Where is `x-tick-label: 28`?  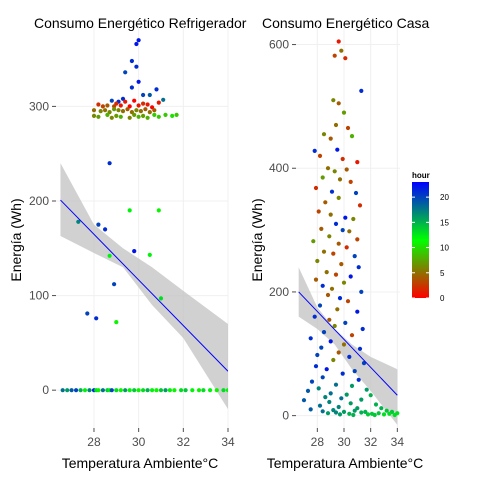
x-tick-label: 28 is located at coordinates (94, 442).